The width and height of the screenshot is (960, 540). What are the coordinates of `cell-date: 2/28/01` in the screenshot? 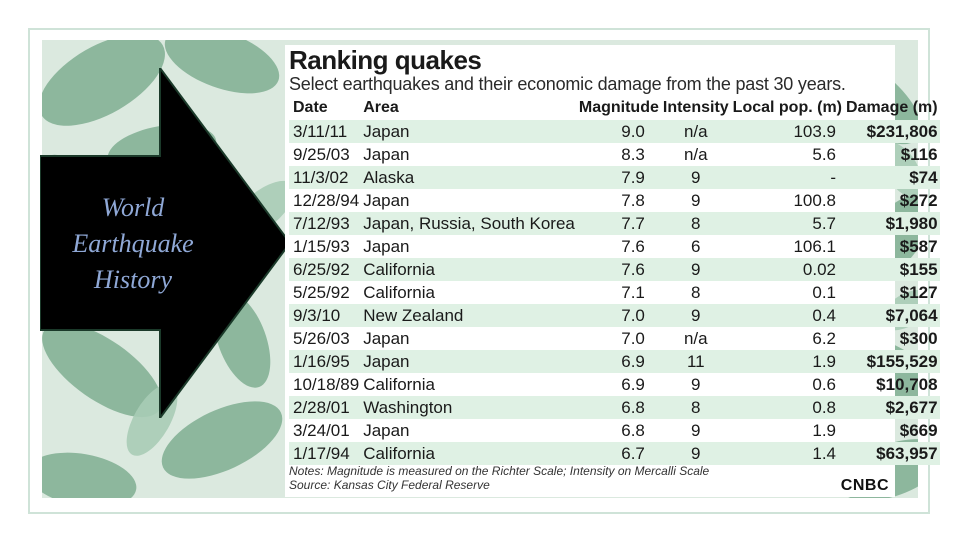 It's located at (325, 407).